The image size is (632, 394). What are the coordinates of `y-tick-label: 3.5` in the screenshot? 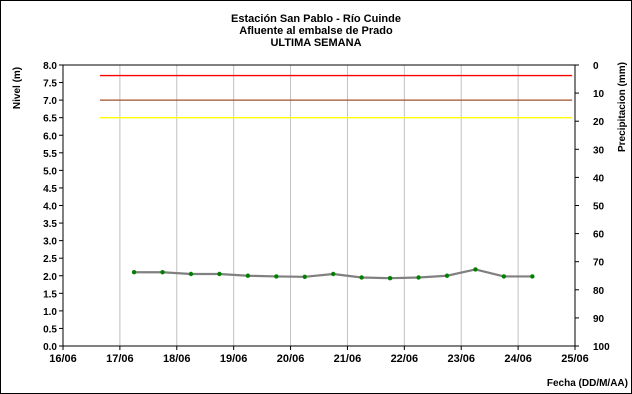 It's located at (50, 224).